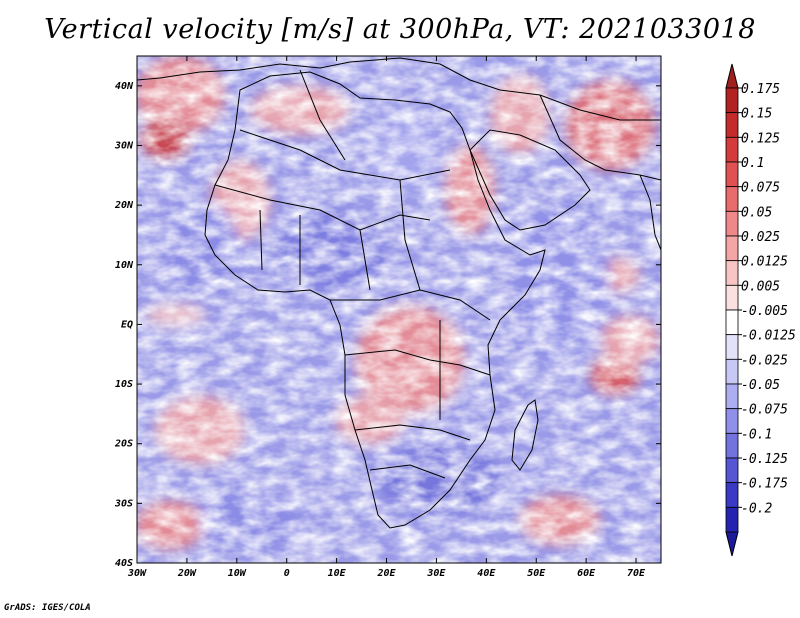 The height and width of the screenshot is (618, 800). What do you see at coordinates (764, 360) in the screenshot?
I see `colorbar-label: -0.025` at bounding box center [764, 360].